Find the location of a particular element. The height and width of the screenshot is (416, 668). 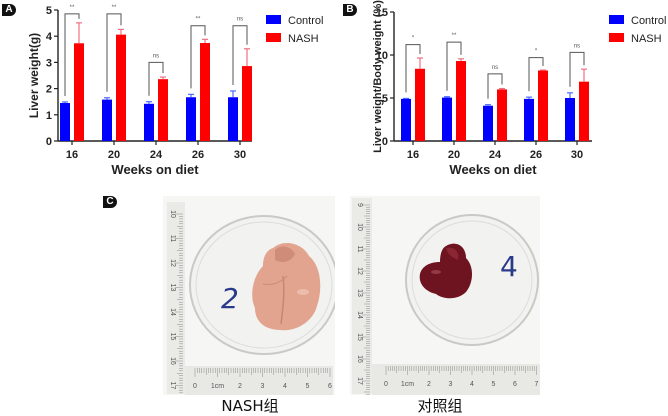

dish-number-label: 2 is located at coordinates (230, 298).